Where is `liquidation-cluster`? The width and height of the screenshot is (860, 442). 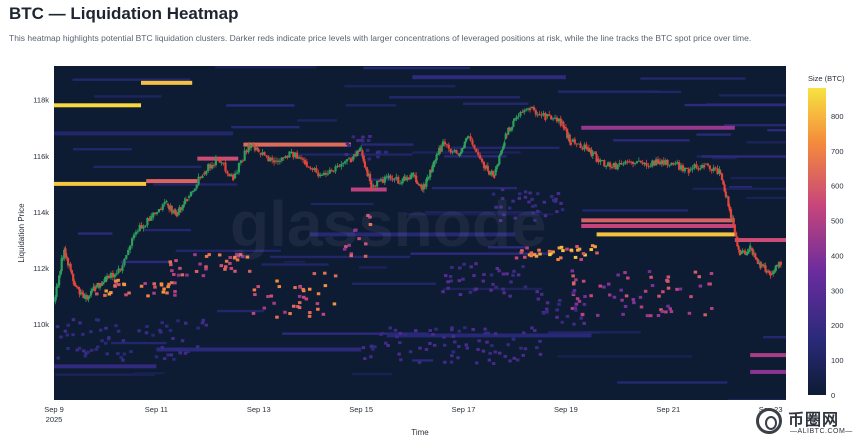 liquidation-cluster is located at coordinates (98, 105).